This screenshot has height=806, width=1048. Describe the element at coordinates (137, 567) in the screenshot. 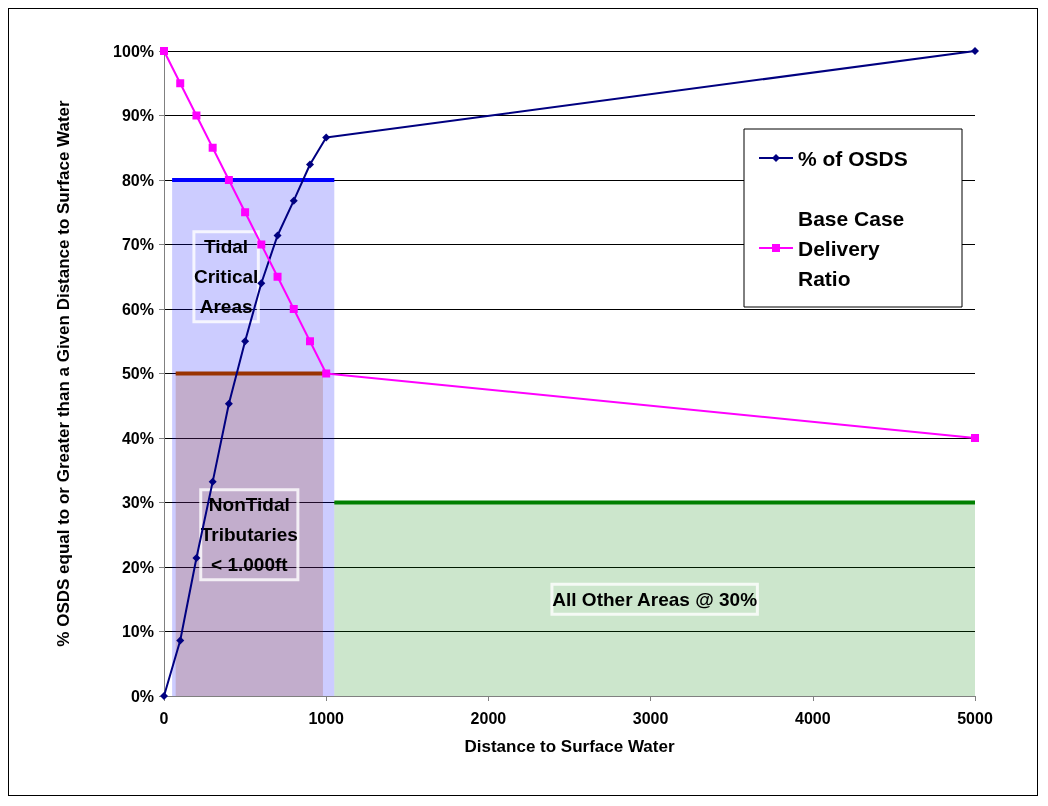

I see `y-tick-label: 20%` at that location.